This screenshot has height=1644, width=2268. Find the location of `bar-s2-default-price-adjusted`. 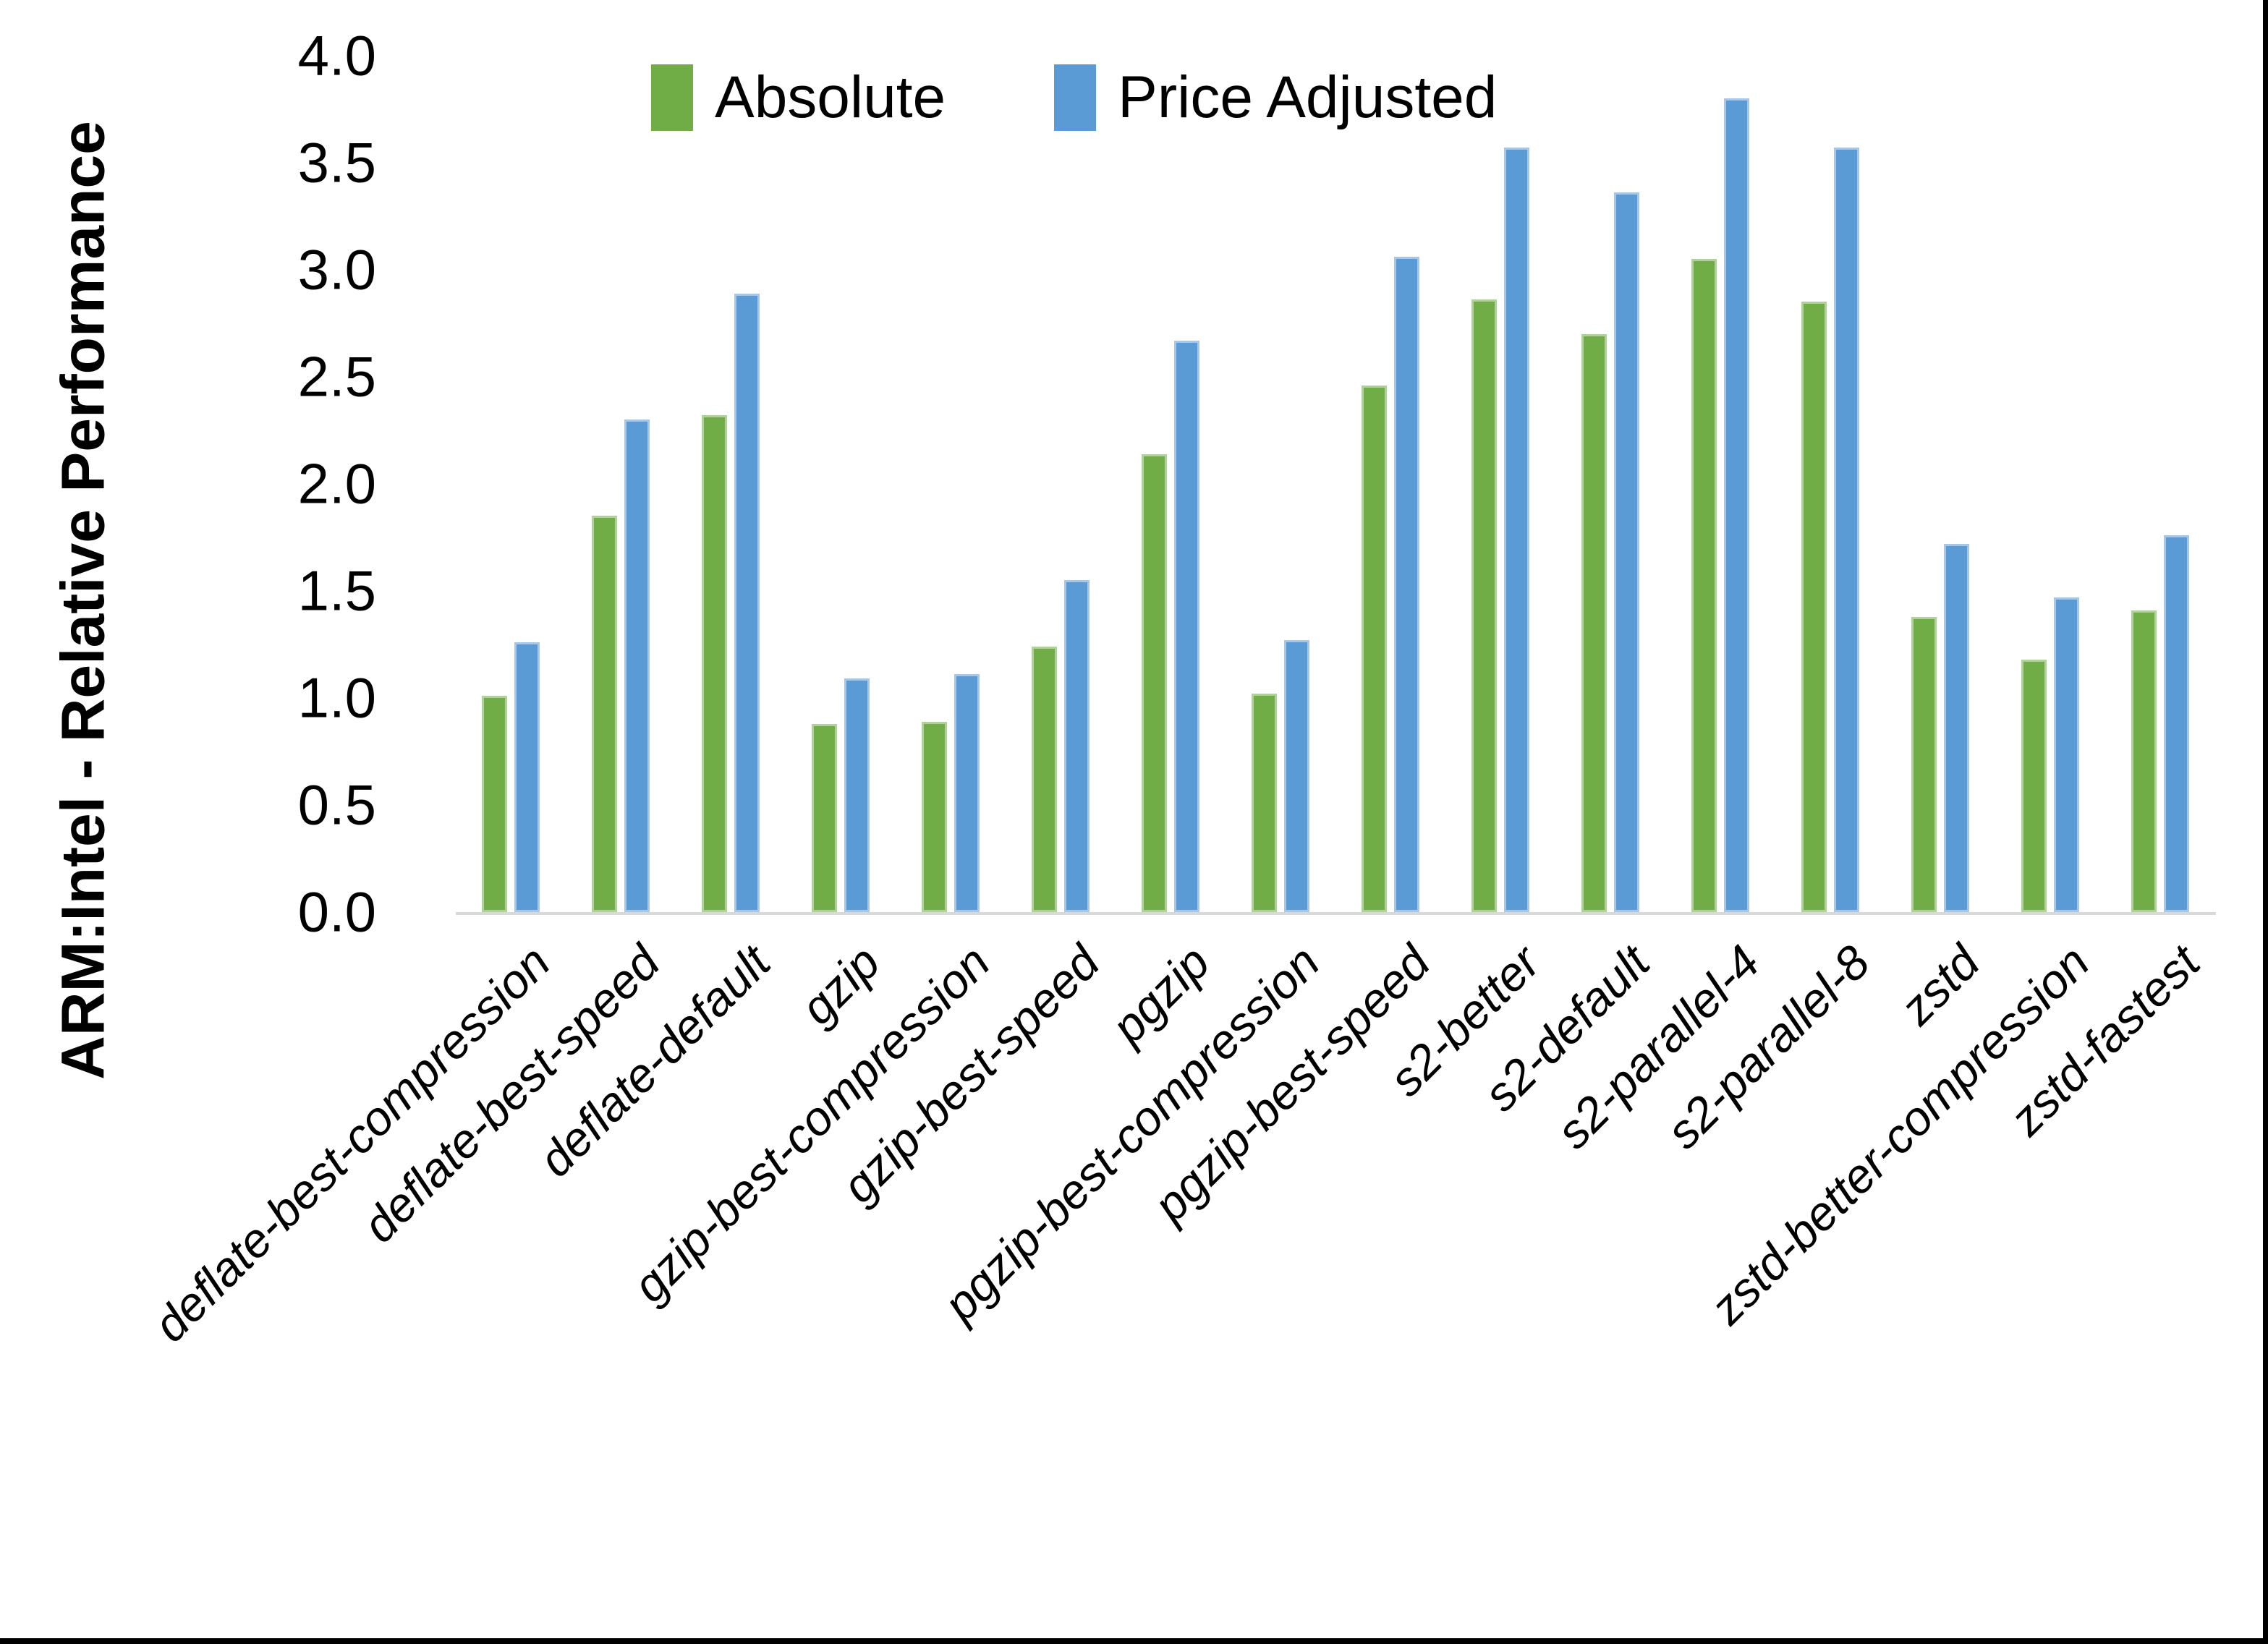

bar-s2-default-price-adjusted is located at coordinates (1626, 552).